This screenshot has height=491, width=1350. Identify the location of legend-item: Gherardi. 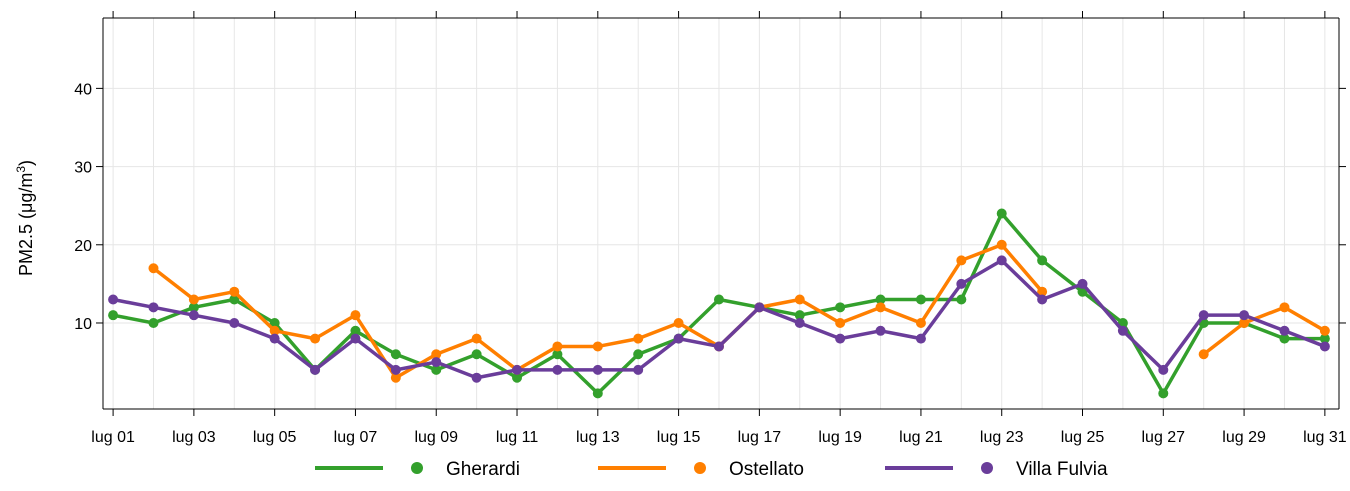
(417, 469).